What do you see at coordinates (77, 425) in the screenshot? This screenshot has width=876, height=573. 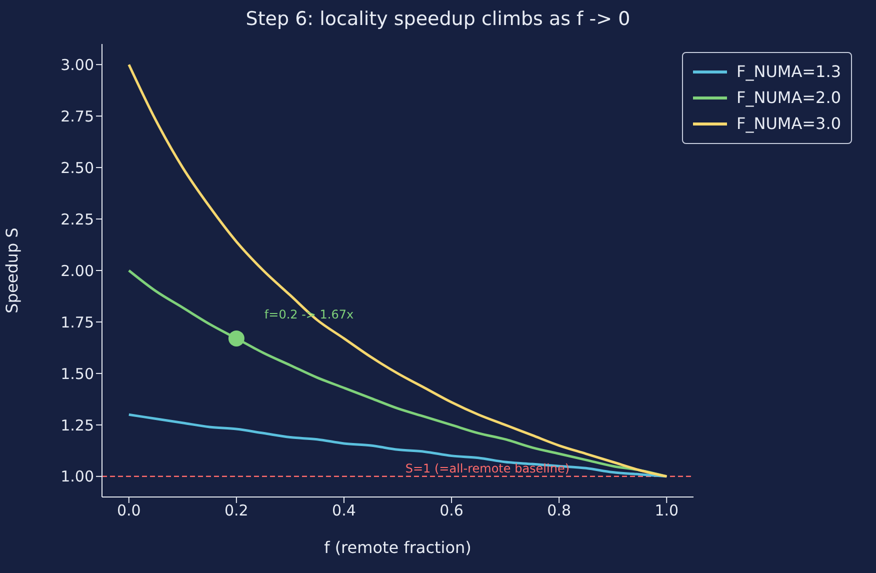 I see `y-tick-label: 1.25` at bounding box center [77, 425].